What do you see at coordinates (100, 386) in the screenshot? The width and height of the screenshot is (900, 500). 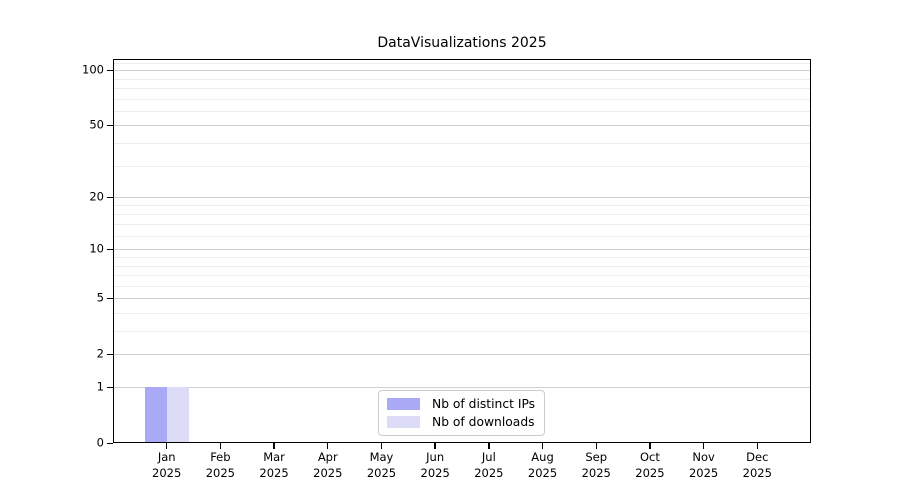 I see `y-tick-label: 1` at bounding box center [100, 386].